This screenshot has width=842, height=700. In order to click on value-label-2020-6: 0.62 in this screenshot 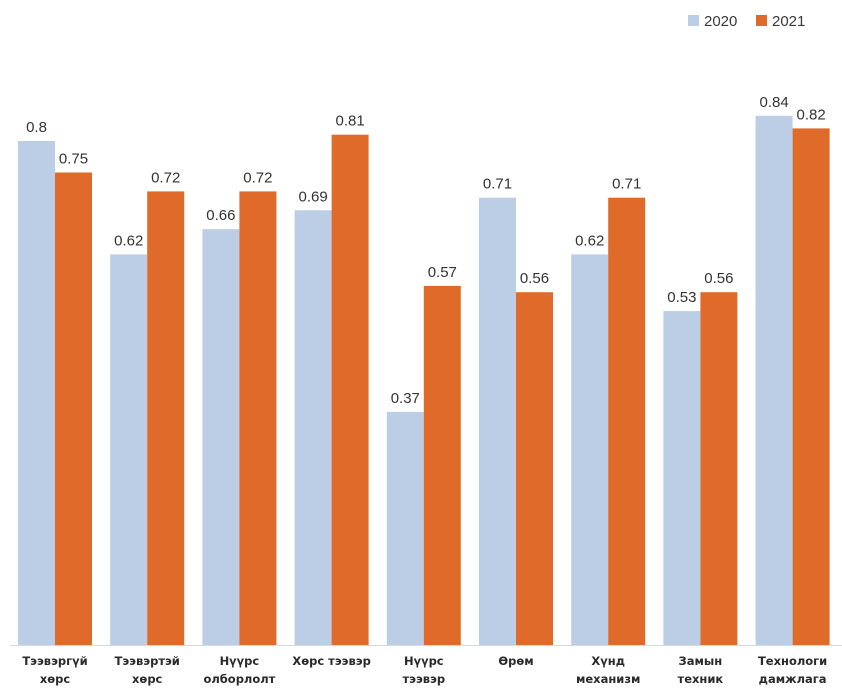, I will do `click(589, 240)`.